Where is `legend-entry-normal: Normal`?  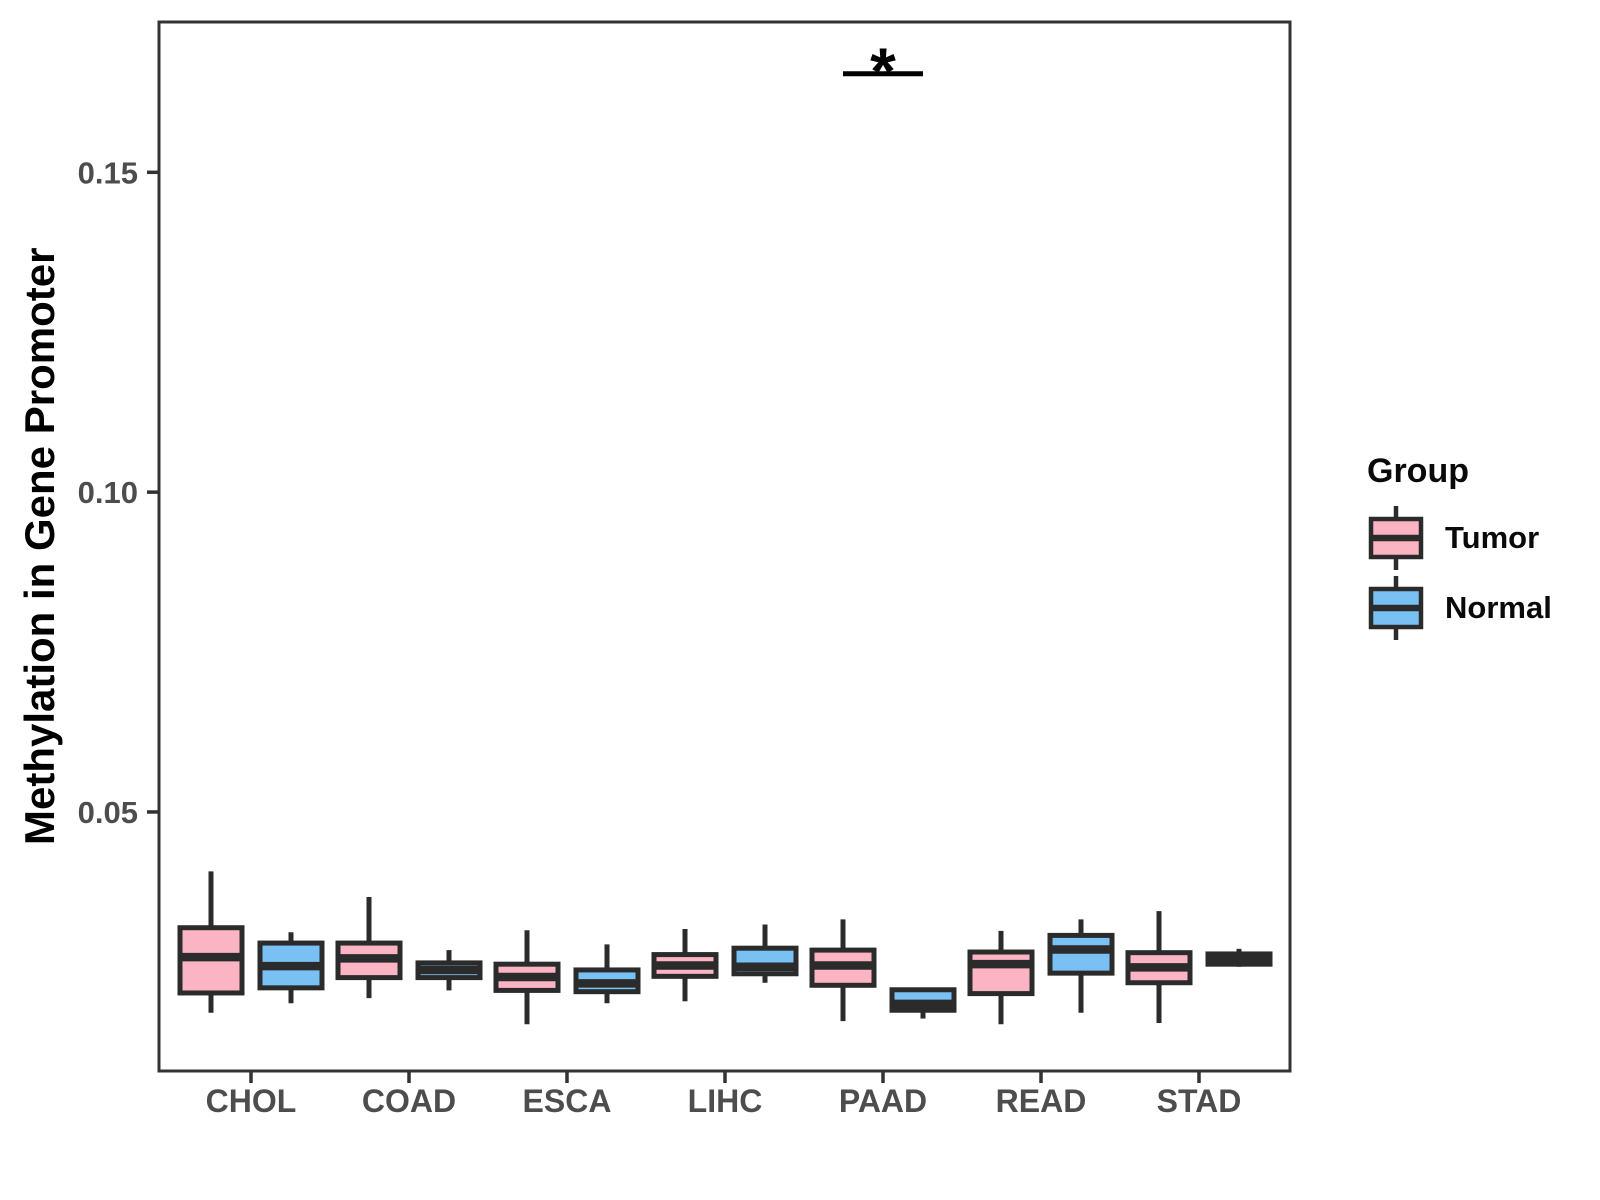 legend-entry-normal: Normal is located at coordinates (1459, 608).